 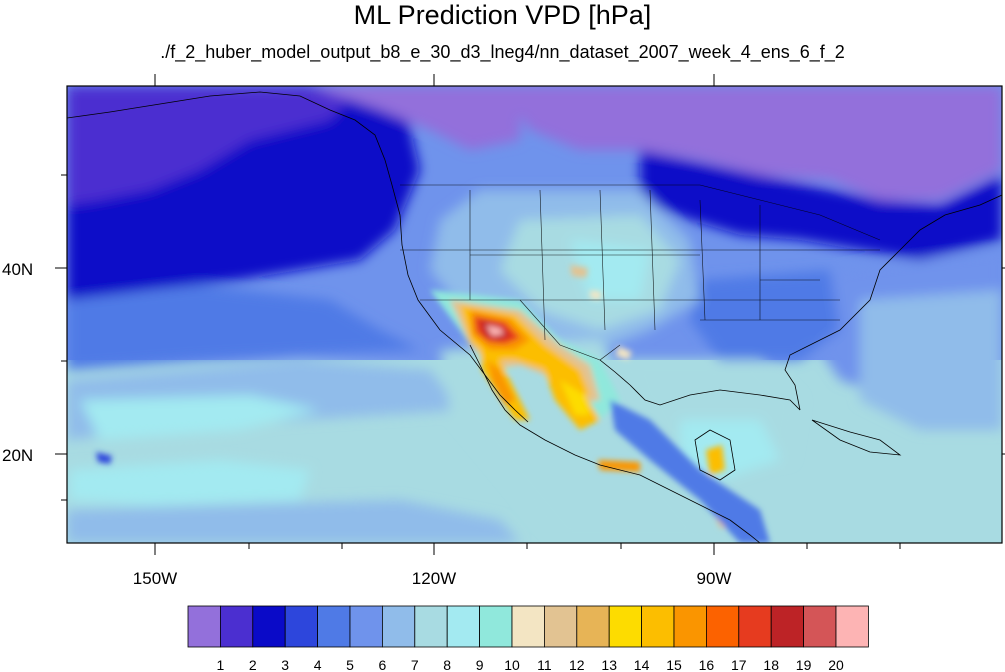 I want to click on colorbar-label: 18, so click(x=771, y=664).